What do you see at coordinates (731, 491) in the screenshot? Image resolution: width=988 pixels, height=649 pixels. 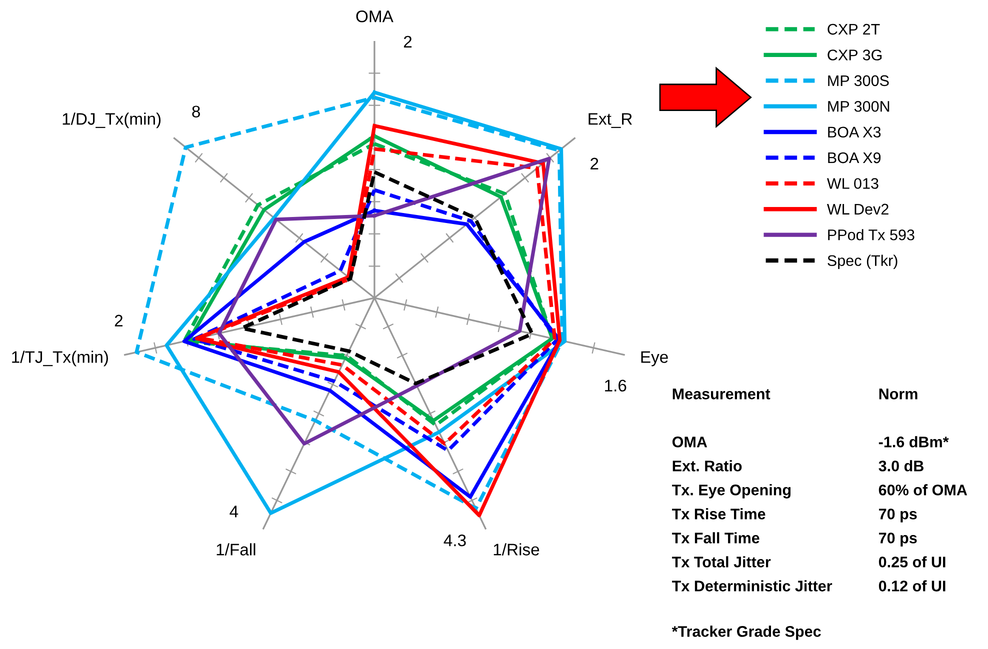 I see `text: Tx. Eye Opening` at bounding box center [731, 491].